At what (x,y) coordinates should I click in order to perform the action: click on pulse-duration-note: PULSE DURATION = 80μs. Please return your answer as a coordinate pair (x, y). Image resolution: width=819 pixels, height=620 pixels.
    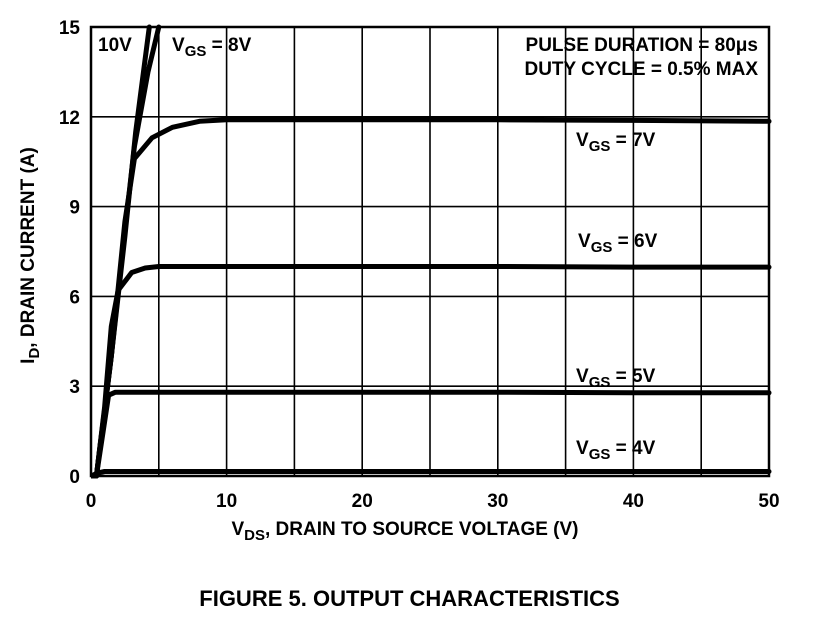
    Looking at the image, I should click on (642, 45).